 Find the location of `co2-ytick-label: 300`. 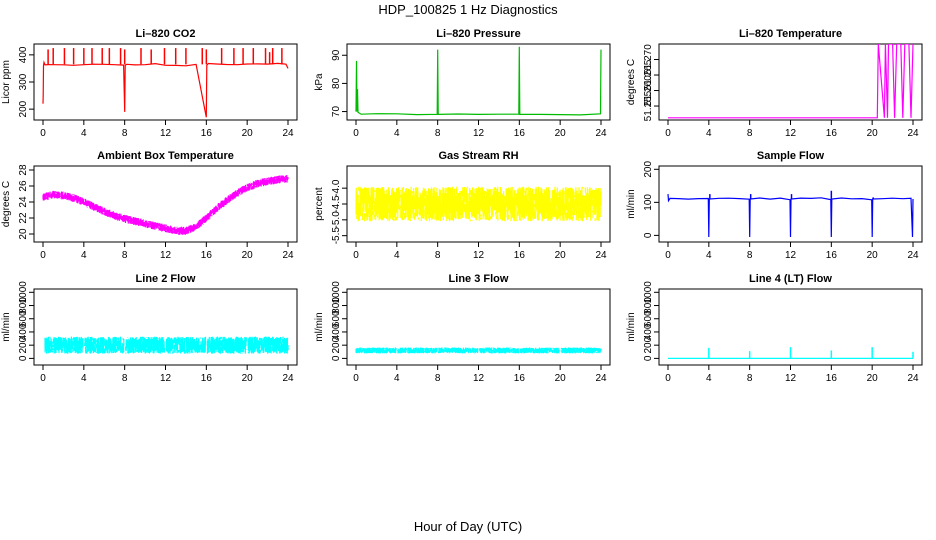

co2-ytick-label: 300 is located at coordinates (23, 81).